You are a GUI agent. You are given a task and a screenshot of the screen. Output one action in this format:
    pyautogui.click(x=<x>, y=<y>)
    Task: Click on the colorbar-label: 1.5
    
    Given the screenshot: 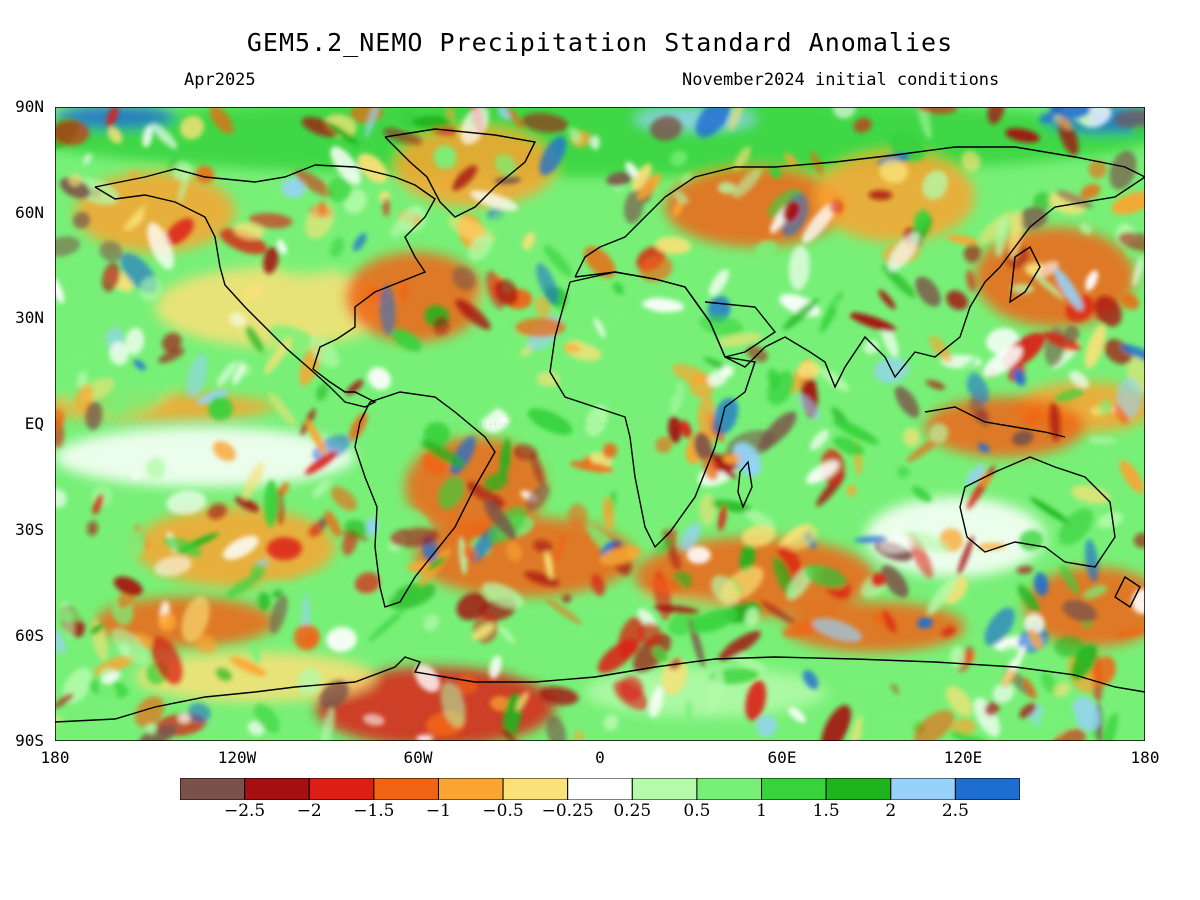 What is the action you would take?
    pyautogui.click(x=826, y=811)
    